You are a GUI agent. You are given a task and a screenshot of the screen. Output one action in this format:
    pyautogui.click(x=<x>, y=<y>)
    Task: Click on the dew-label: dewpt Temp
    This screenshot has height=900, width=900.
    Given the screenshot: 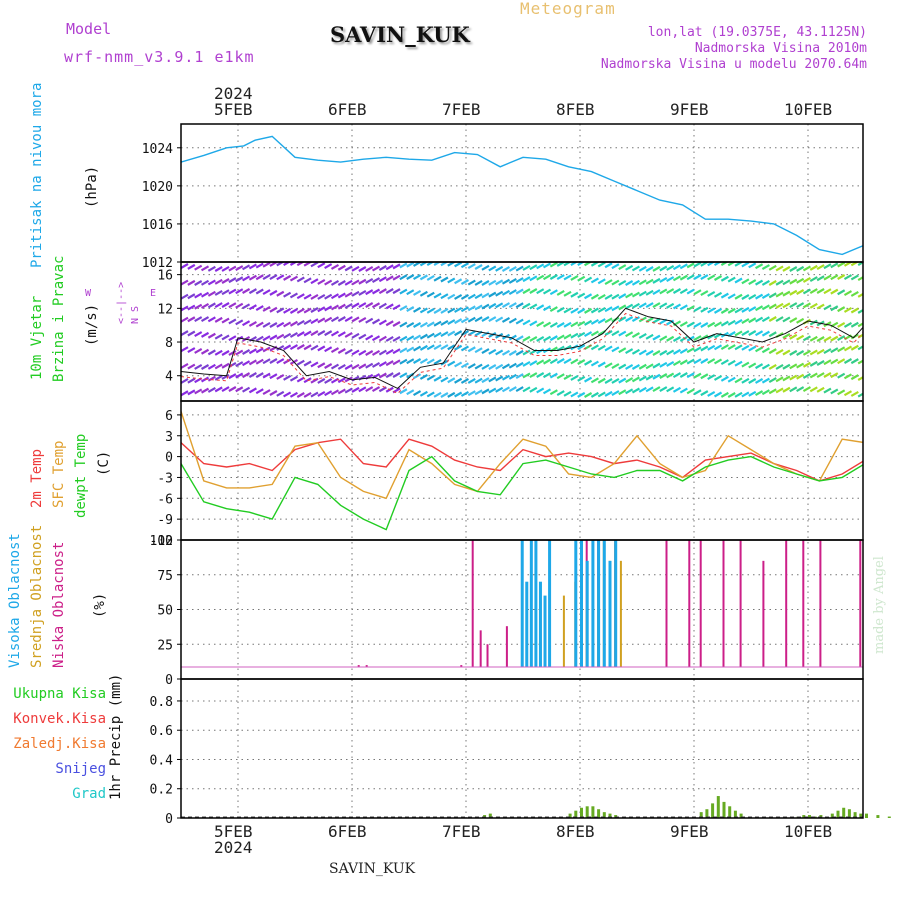 What is the action you would take?
    pyautogui.click(x=81, y=475)
    